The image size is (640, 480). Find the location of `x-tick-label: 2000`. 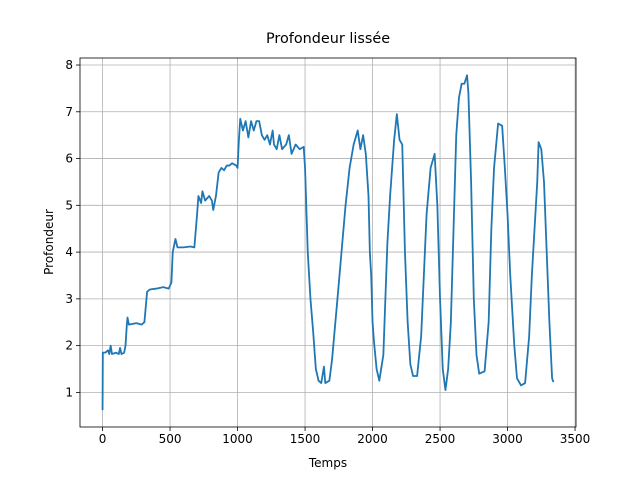

x-tick-label: 2000 is located at coordinates (372, 439).